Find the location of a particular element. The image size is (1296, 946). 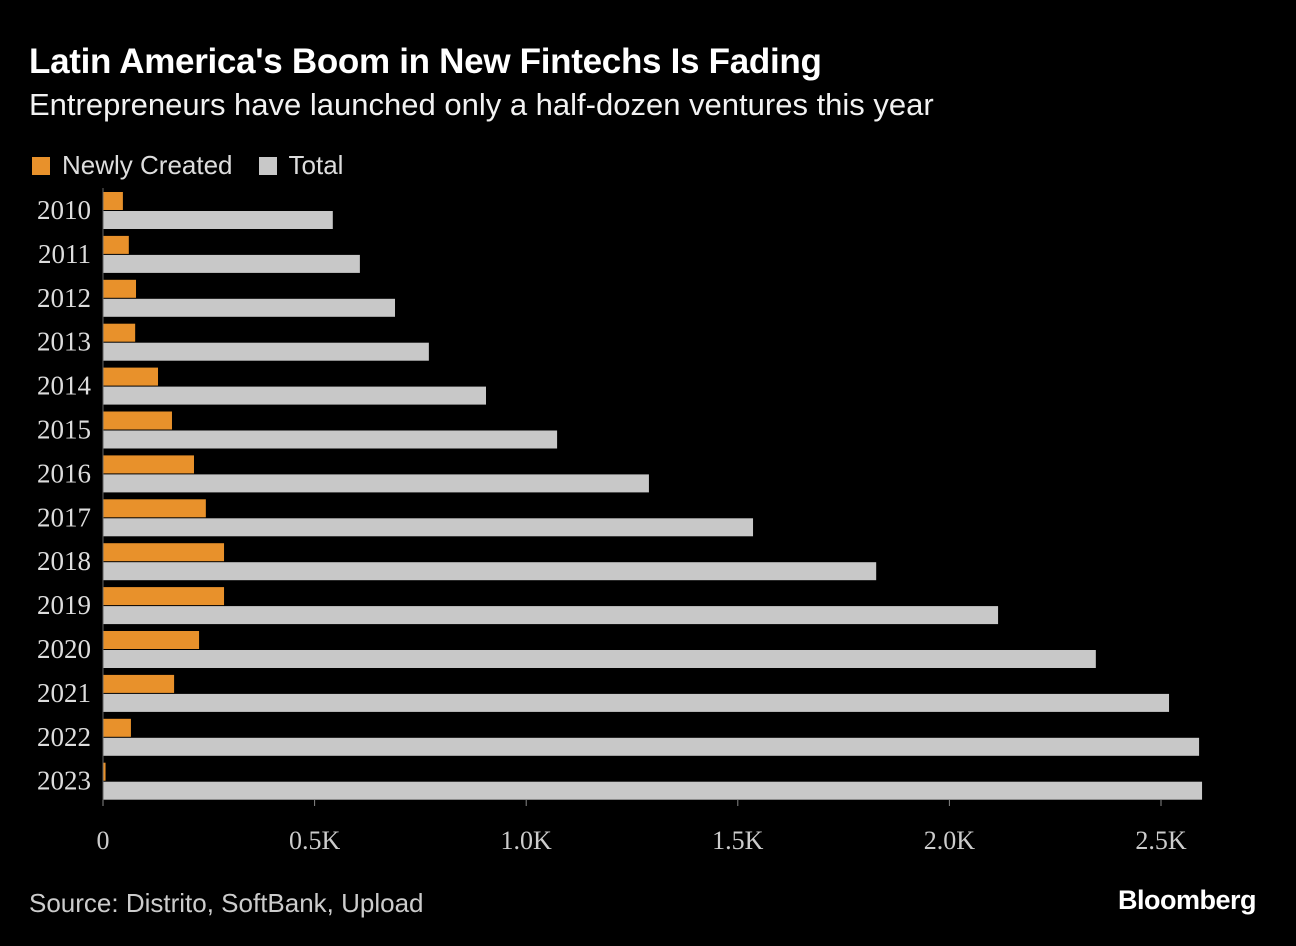

y-tick-label: 2020 is located at coordinates (64, 649).